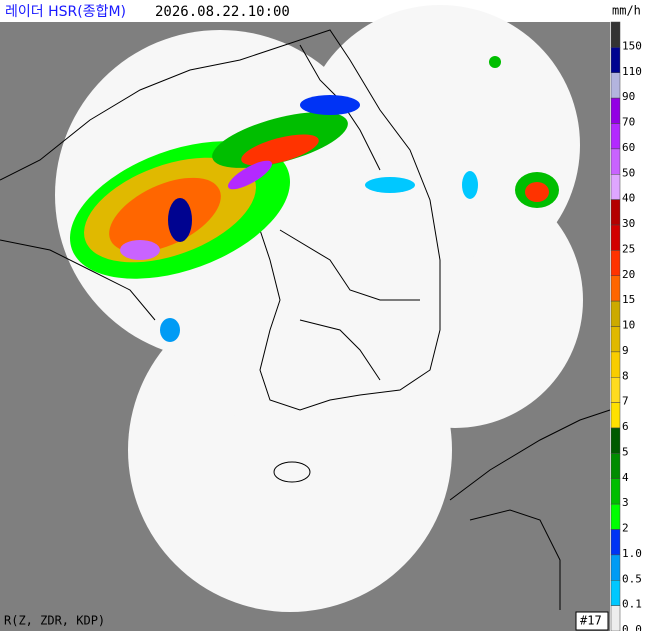 Image resolution: width=646 pixels, height=631 pixels. Describe the element at coordinates (628, 223) in the screenshot. I see `legend-label: 30` at that location.